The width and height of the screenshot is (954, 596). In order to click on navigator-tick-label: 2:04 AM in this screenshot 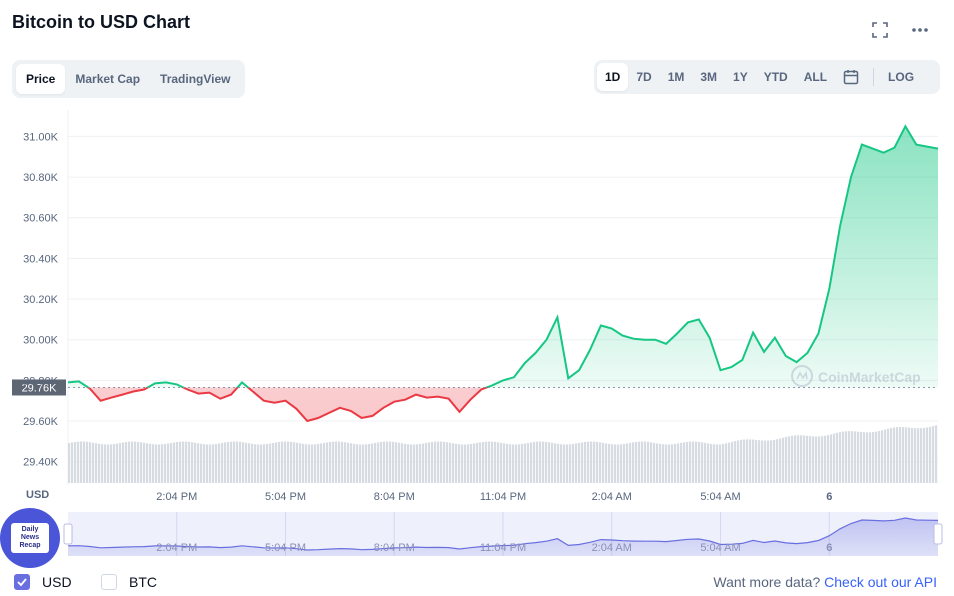, I will do `click(612, 548)`.